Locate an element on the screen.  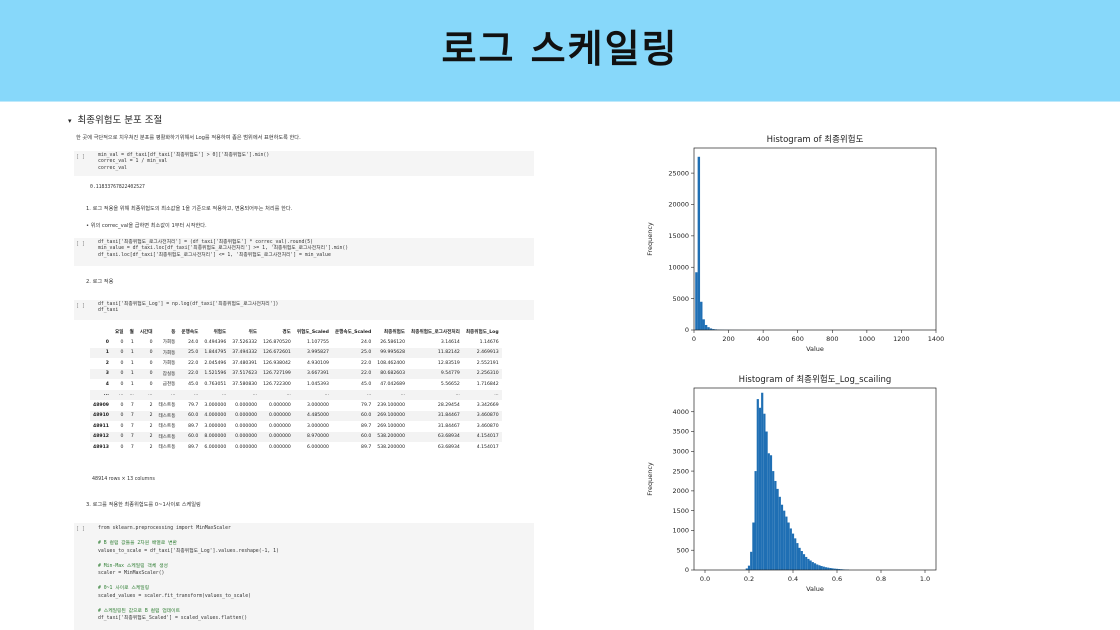
table-cell: 48912 is located at coordinates (101, 436).